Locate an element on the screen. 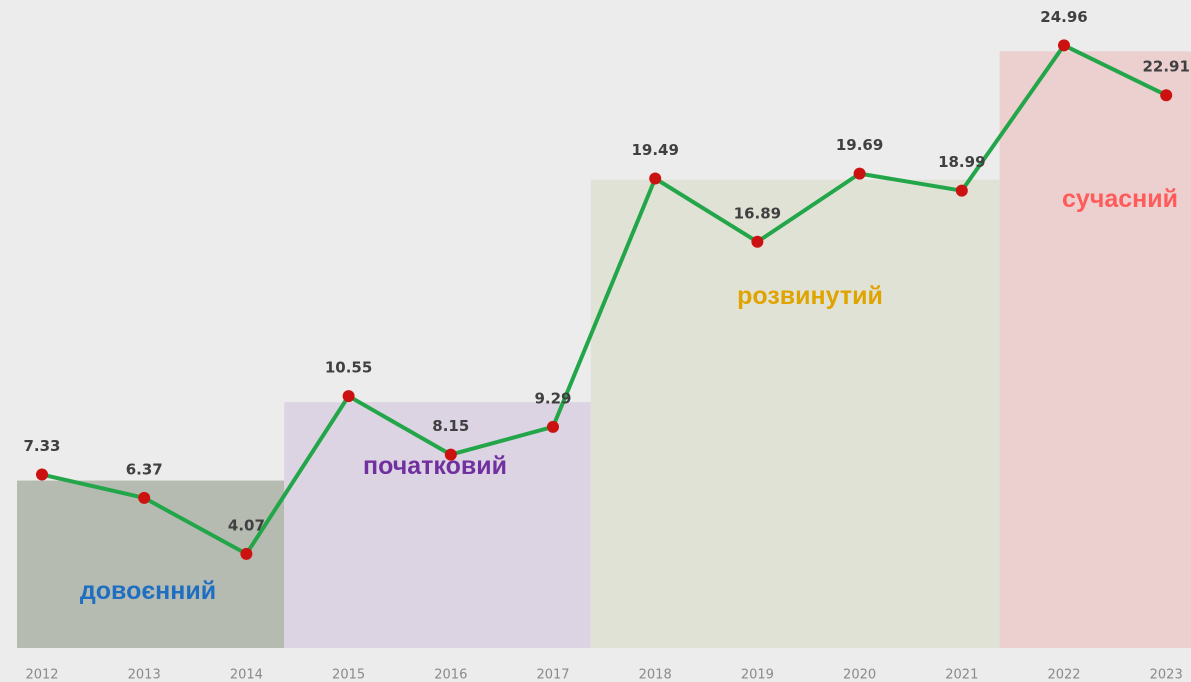  data-label: 19.69 is located at coordinates (859, 145).